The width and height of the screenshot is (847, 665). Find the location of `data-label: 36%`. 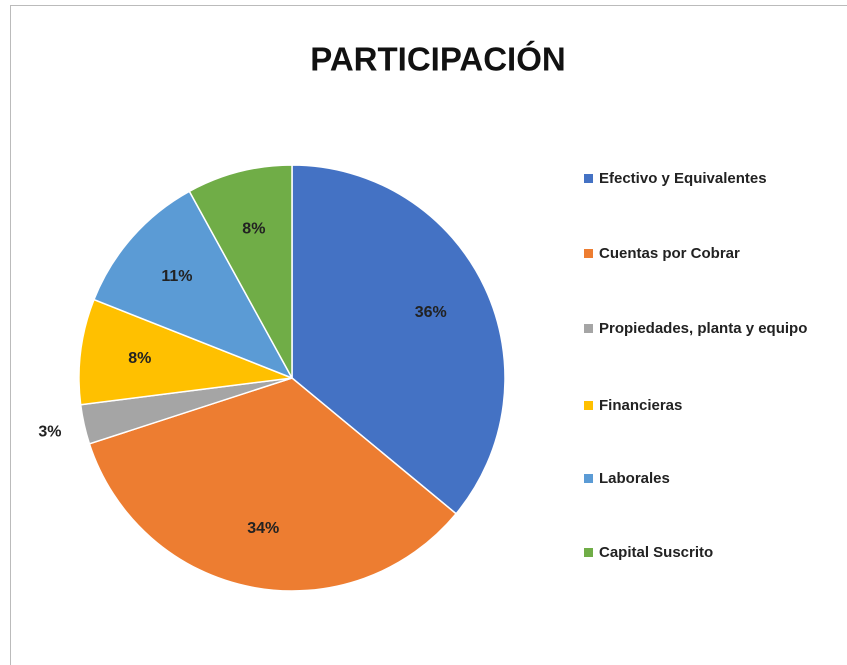

data-label: 36% is located at coordinates (431, 312).